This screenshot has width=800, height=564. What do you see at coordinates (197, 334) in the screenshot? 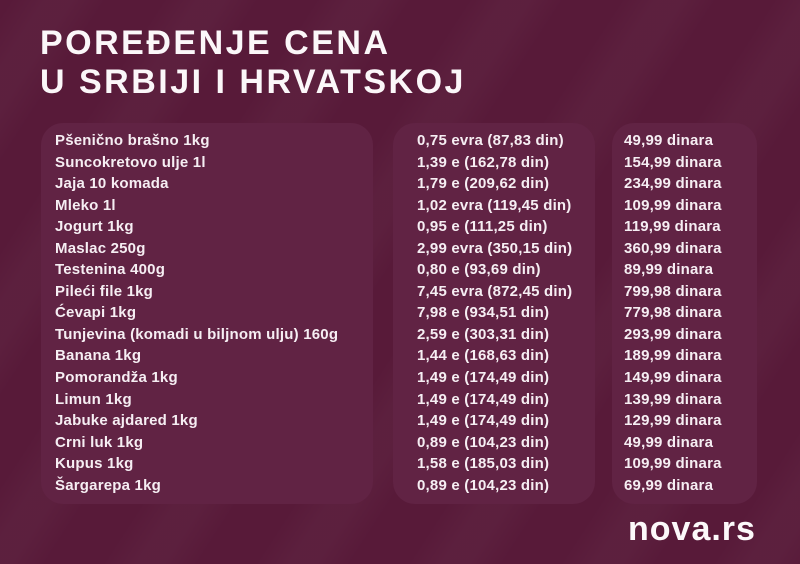
I see `product-name-cell: Tunjevina (komadi u biljnom ulju) 160g` at bounding box center [197, 334].